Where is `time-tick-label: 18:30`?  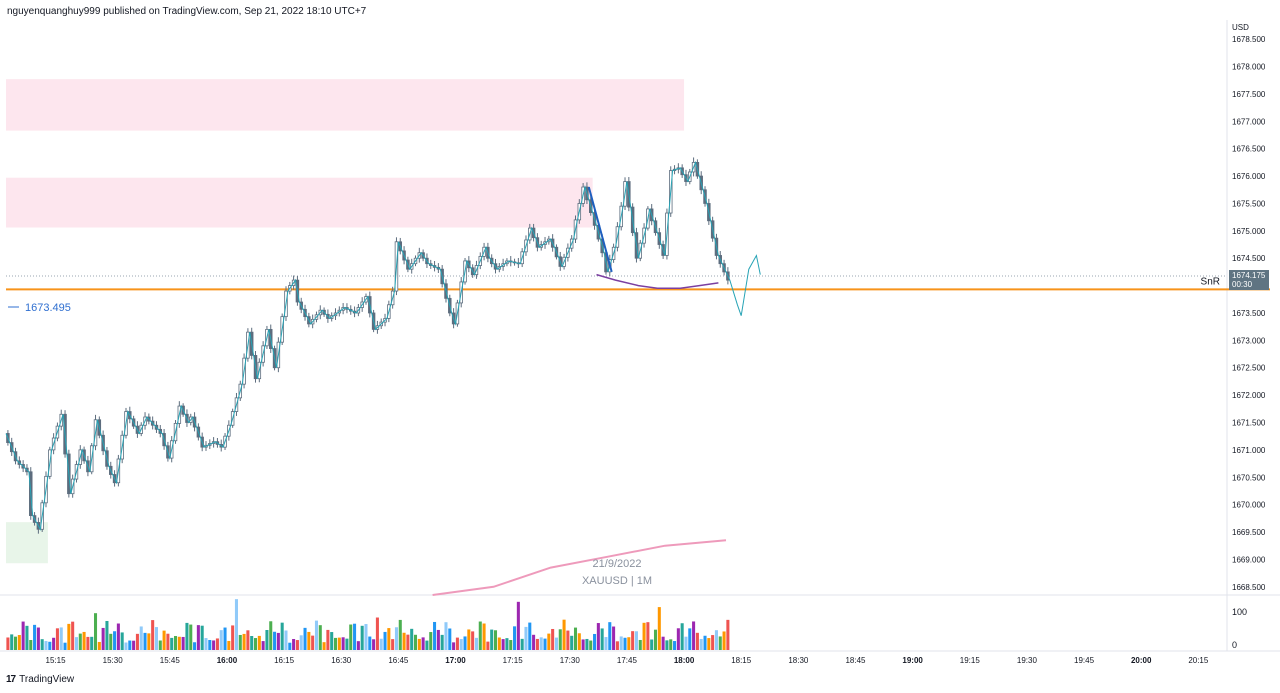
time-tick-label: 18:30 is located at coordinates (798, 660).